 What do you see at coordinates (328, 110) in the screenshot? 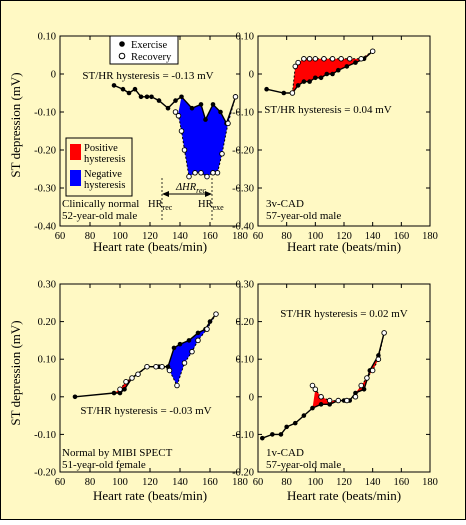
I see `hysteresis-label: ST/HR hysteresis = 0.04 mV` at bounding box center [328, 110].